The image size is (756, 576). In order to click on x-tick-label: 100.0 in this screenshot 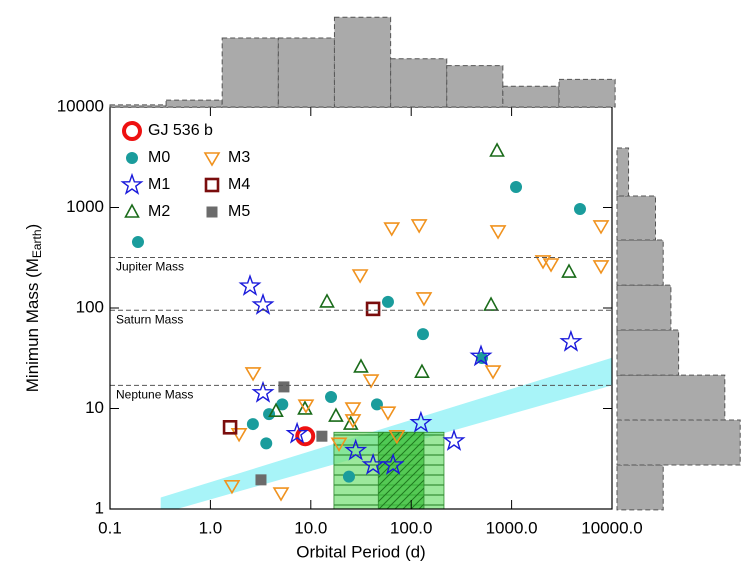, I will do `click(411, 527)`.